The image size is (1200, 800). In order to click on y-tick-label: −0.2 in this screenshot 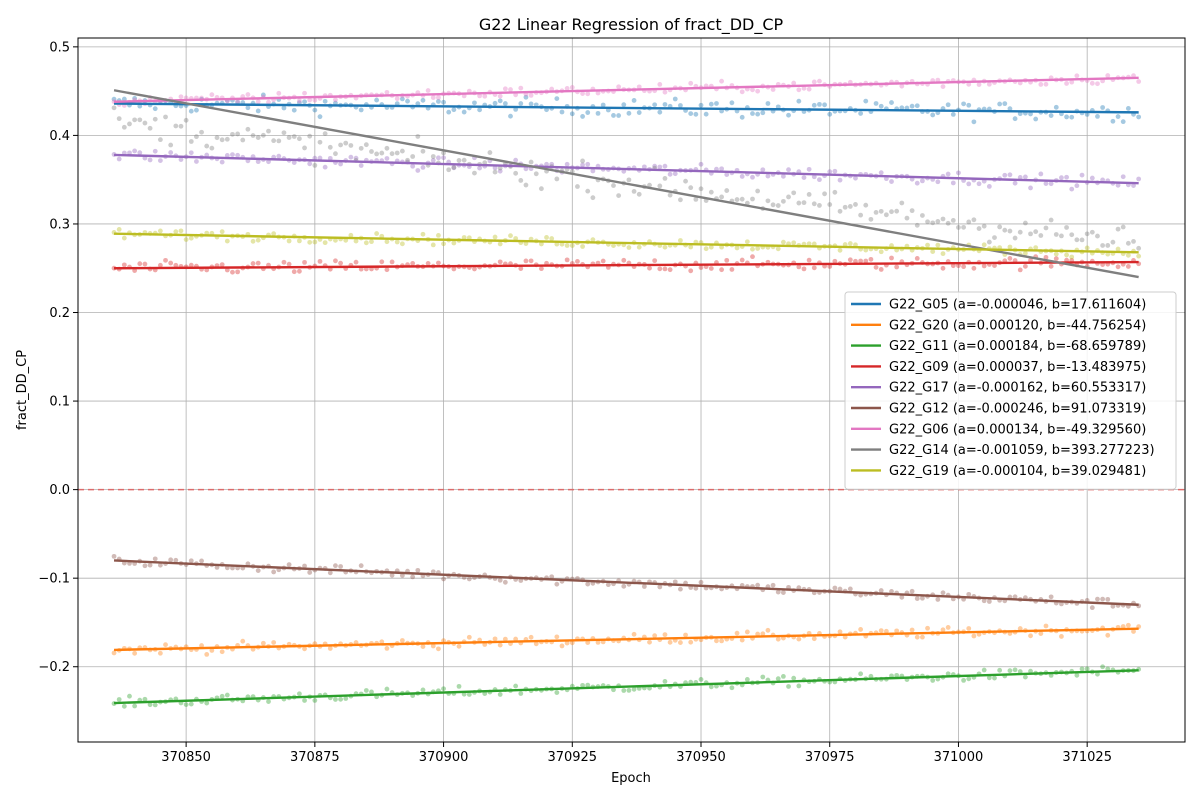, I will do `click(54, 667)`.